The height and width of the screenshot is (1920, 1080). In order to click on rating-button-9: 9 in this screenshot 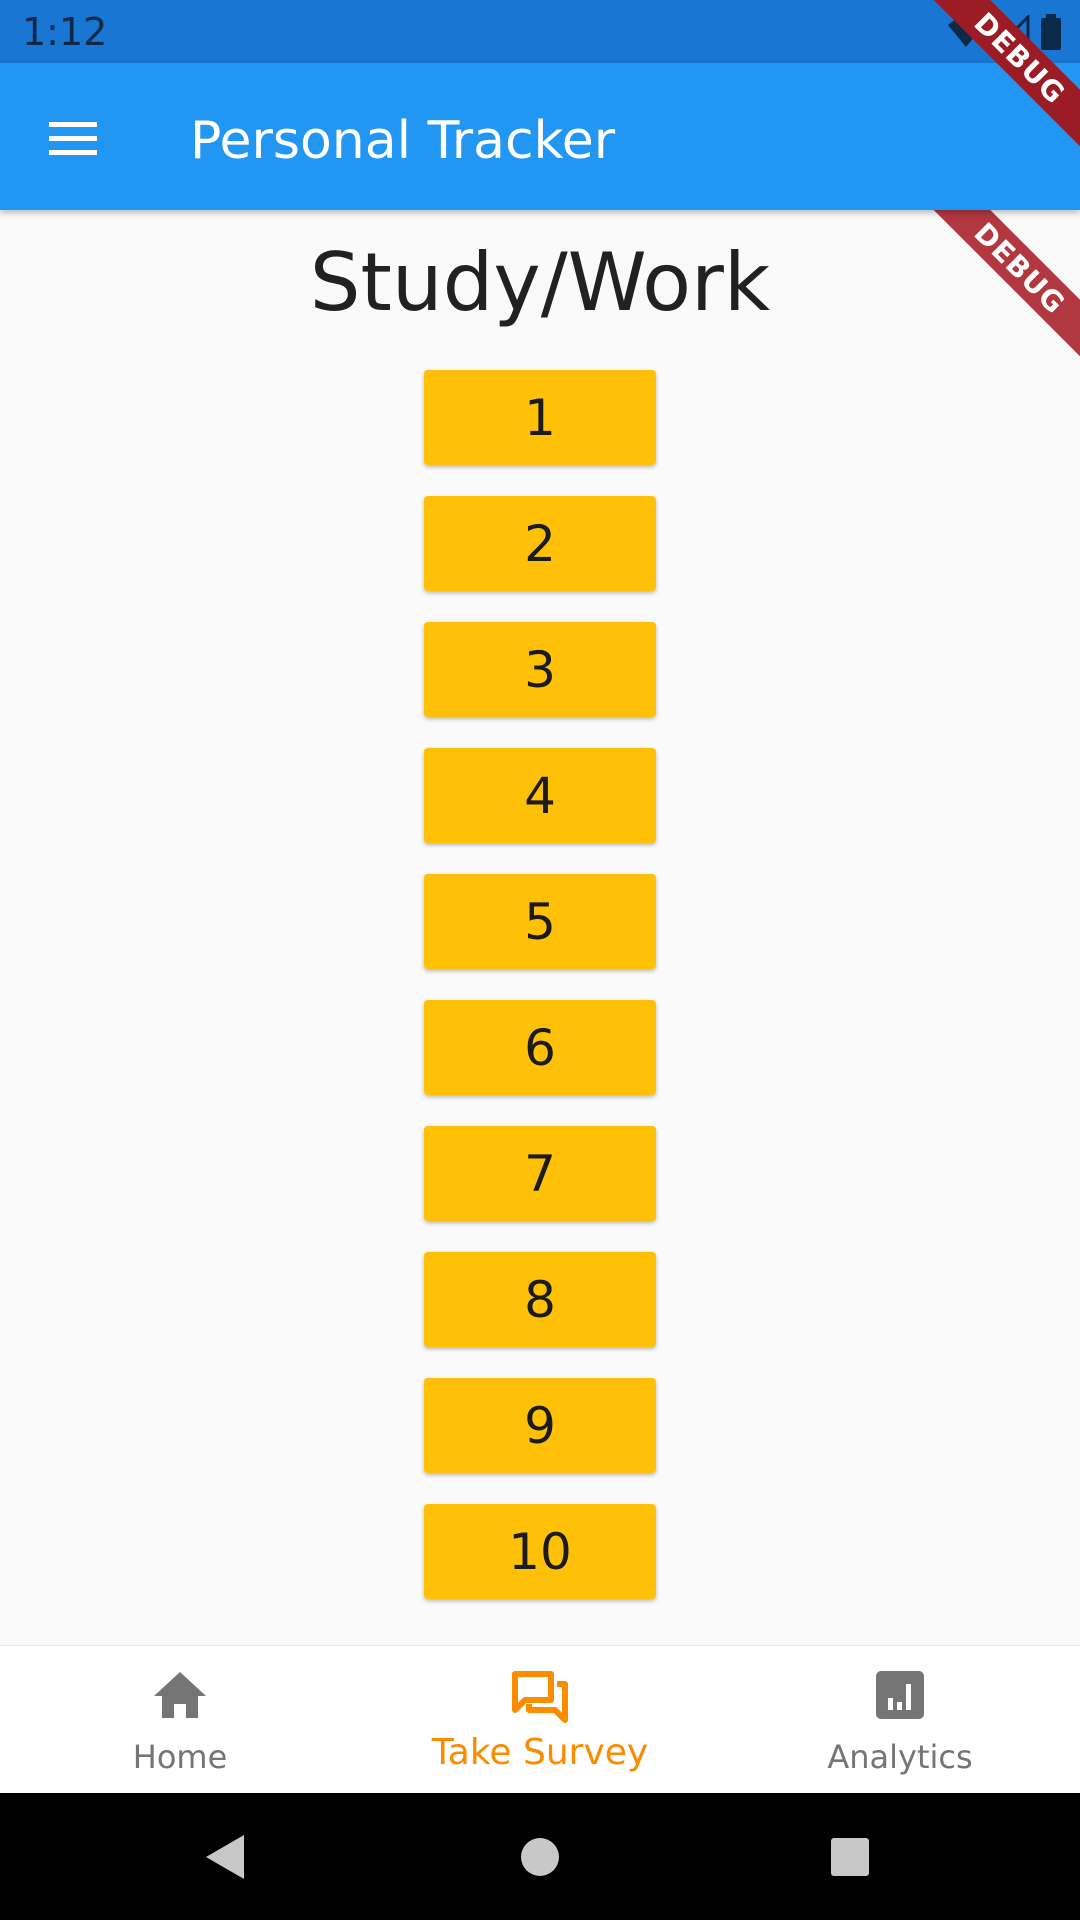, I will do `click(540, 1425)`.